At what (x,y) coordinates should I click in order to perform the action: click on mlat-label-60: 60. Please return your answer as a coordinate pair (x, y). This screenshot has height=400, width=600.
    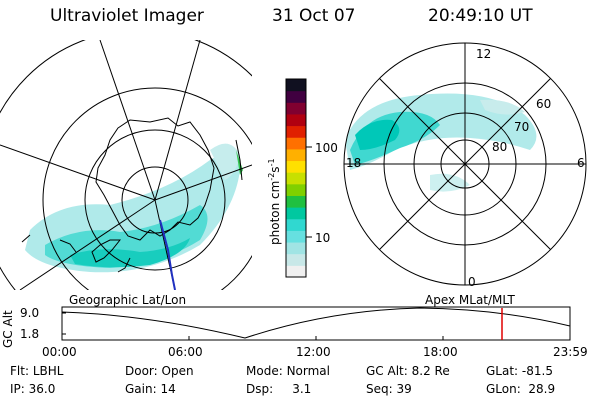
    Looking at the image, I should click on (544, 104).